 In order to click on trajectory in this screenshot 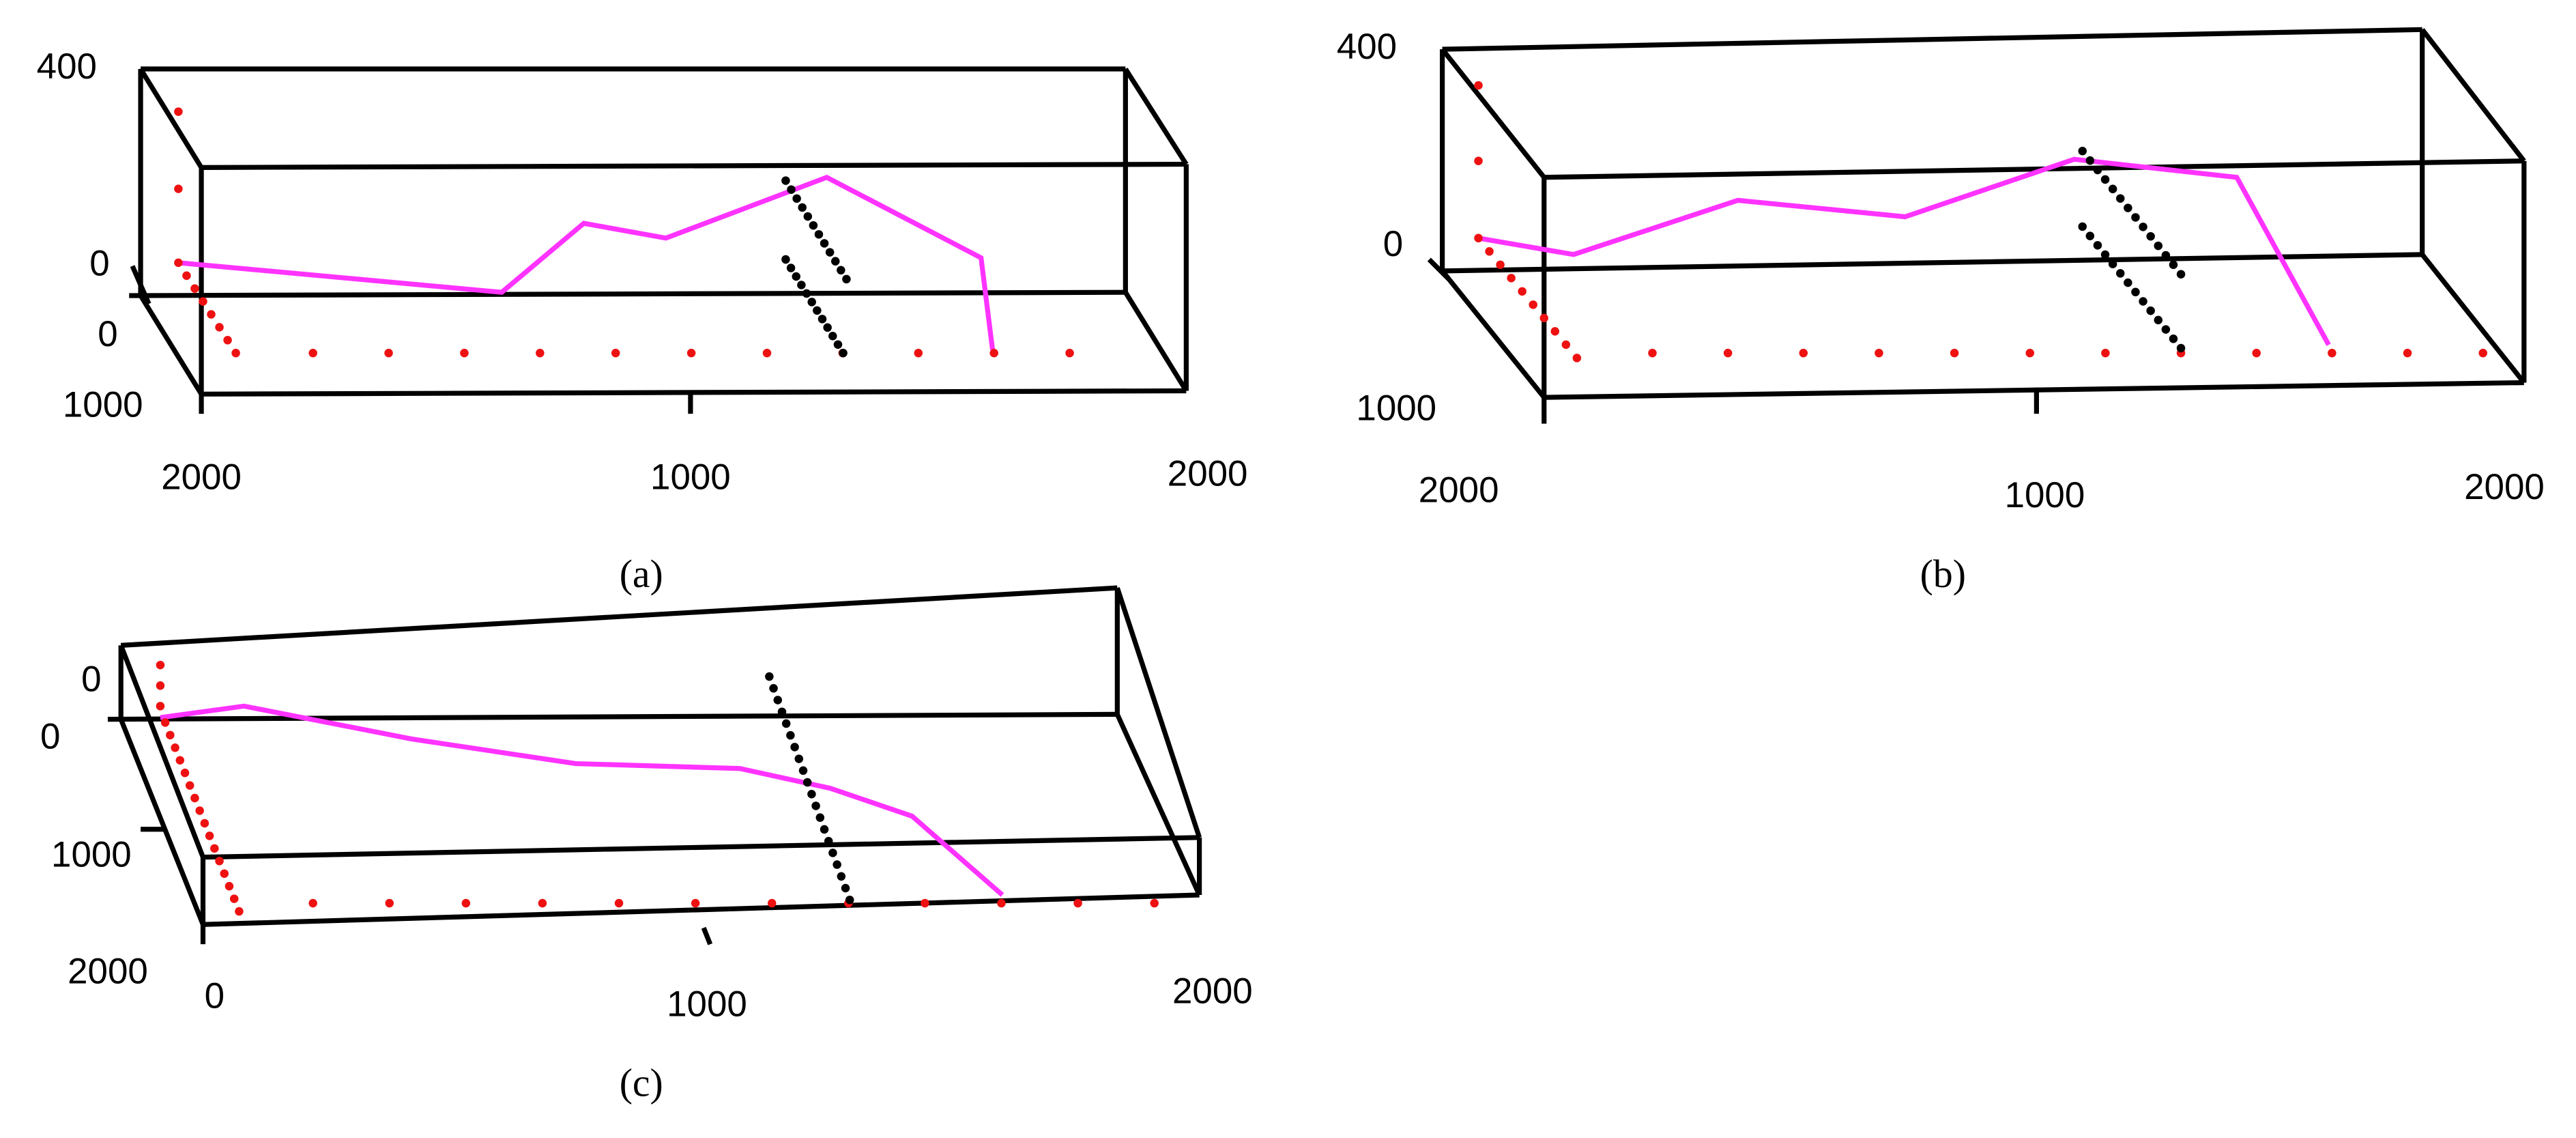, I will do `click(1904, 251)`.